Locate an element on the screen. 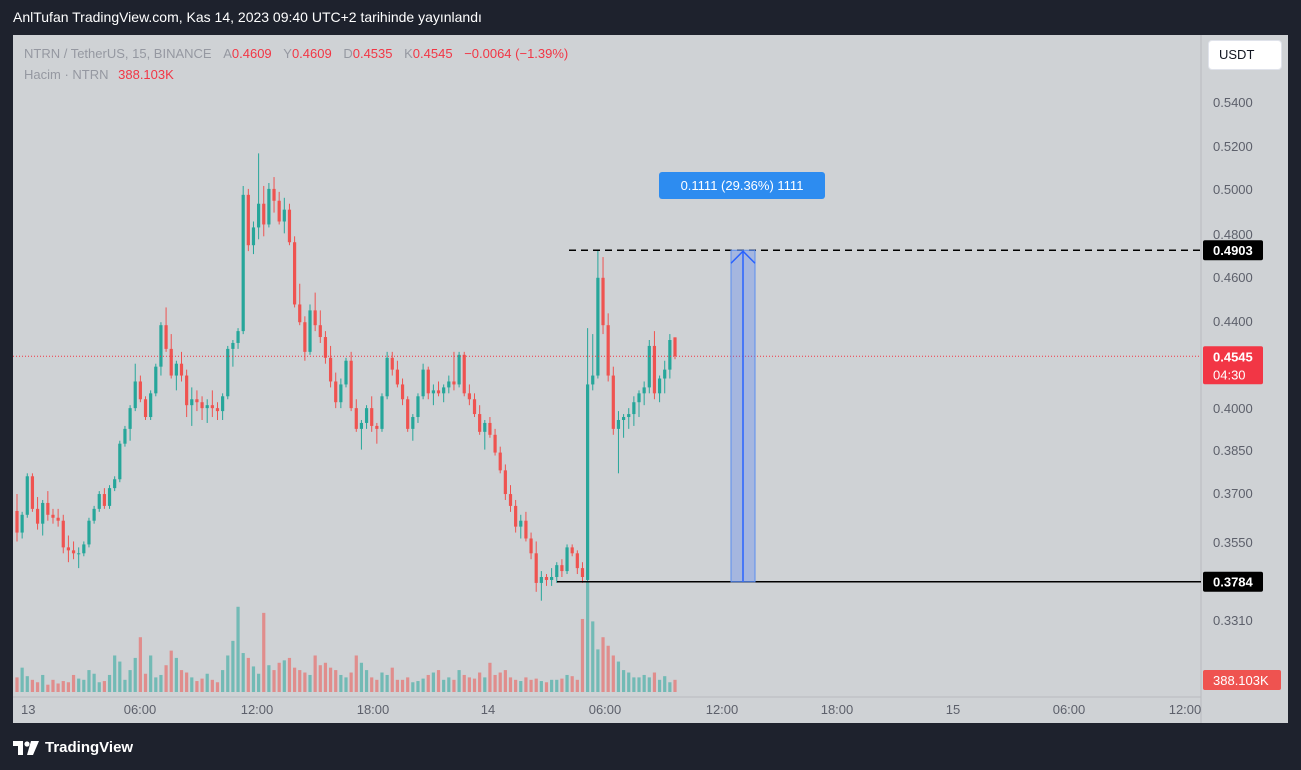 The image size is (1301, 770). currency-button: USDT is located at coordinates (1245, 55).